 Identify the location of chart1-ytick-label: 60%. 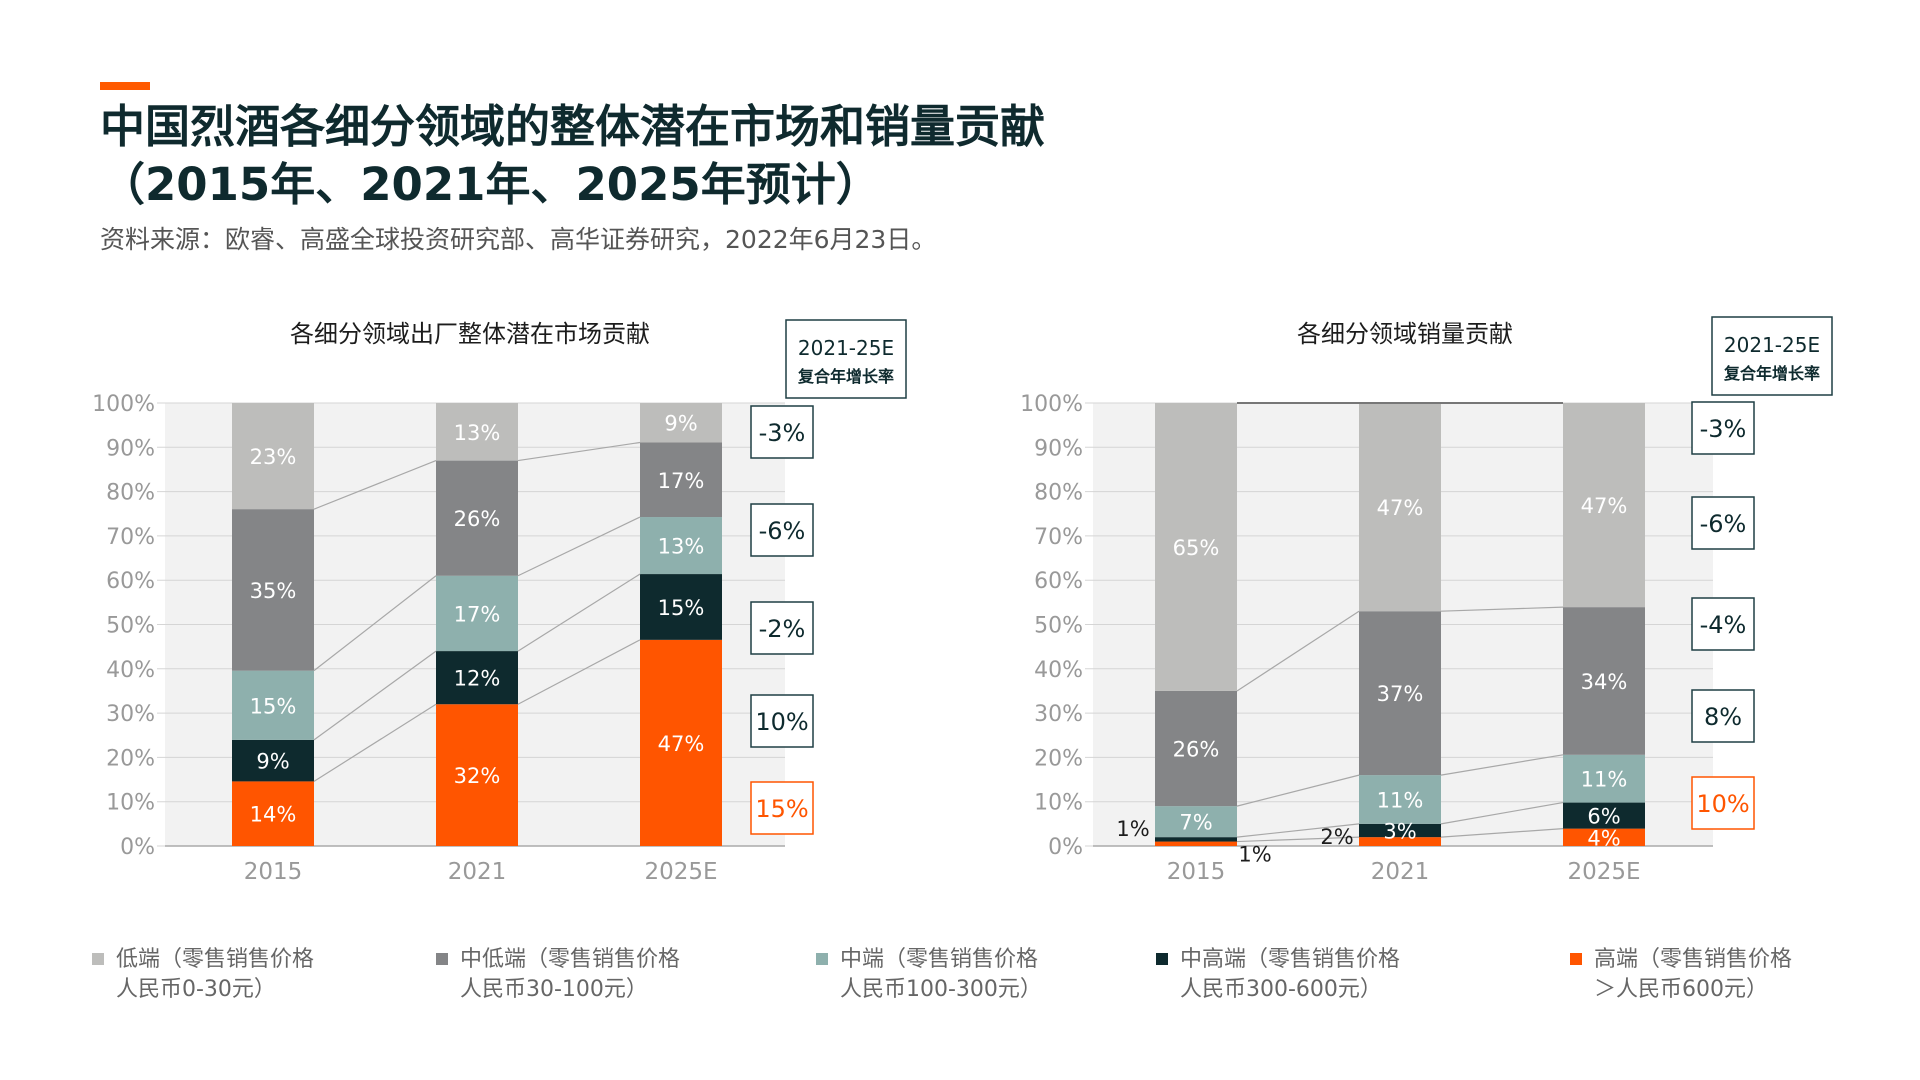
(130, 581).